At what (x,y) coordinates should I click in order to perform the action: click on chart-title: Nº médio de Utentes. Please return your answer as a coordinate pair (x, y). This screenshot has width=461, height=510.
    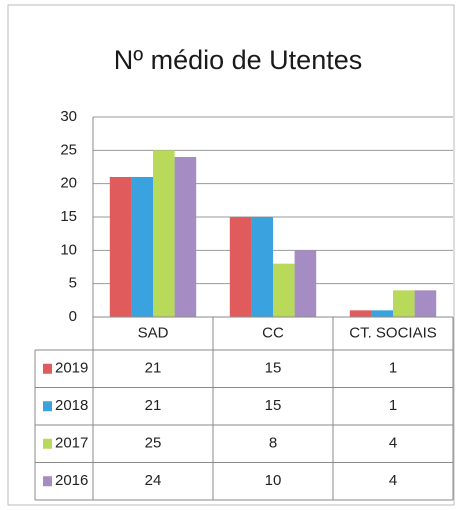
    Looking at the image, I should click on (238, 60).